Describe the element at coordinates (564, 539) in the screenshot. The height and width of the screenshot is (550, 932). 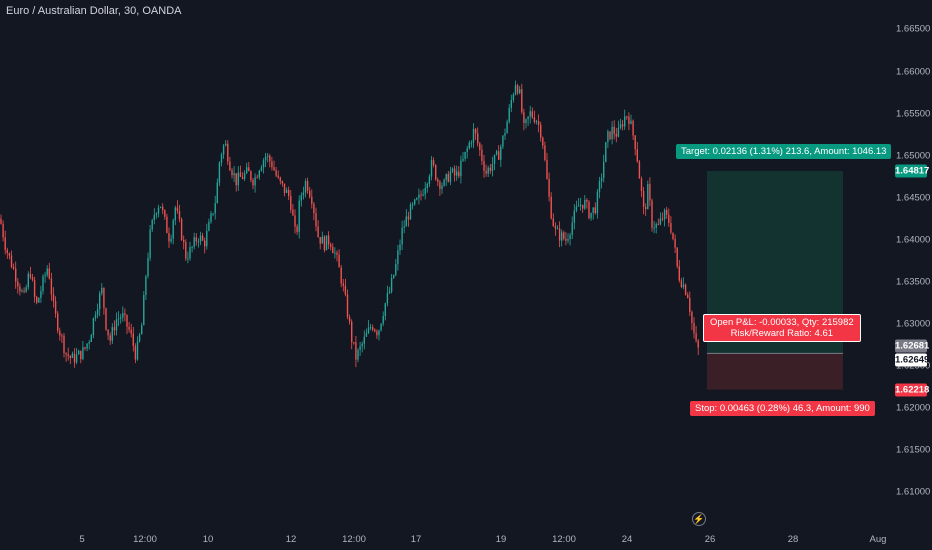
I see `time-tick: 12:00` at that location.